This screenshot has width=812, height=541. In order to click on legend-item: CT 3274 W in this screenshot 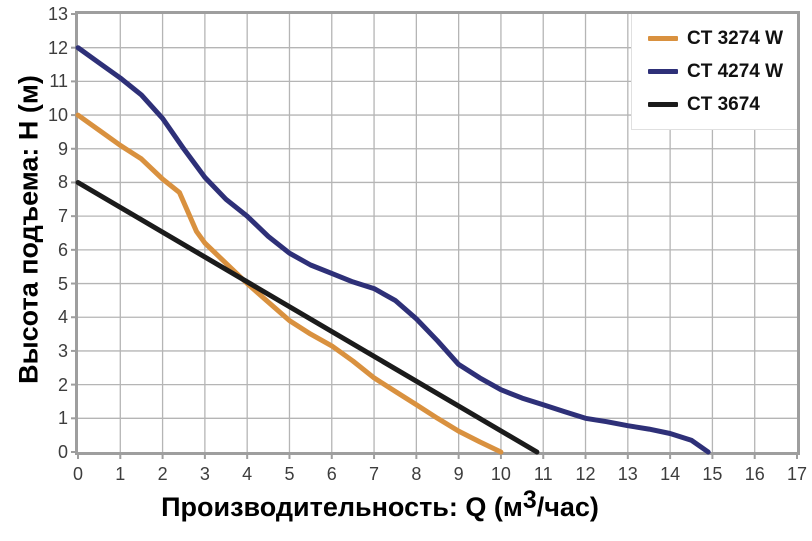, I will do `click(722, 38)`.